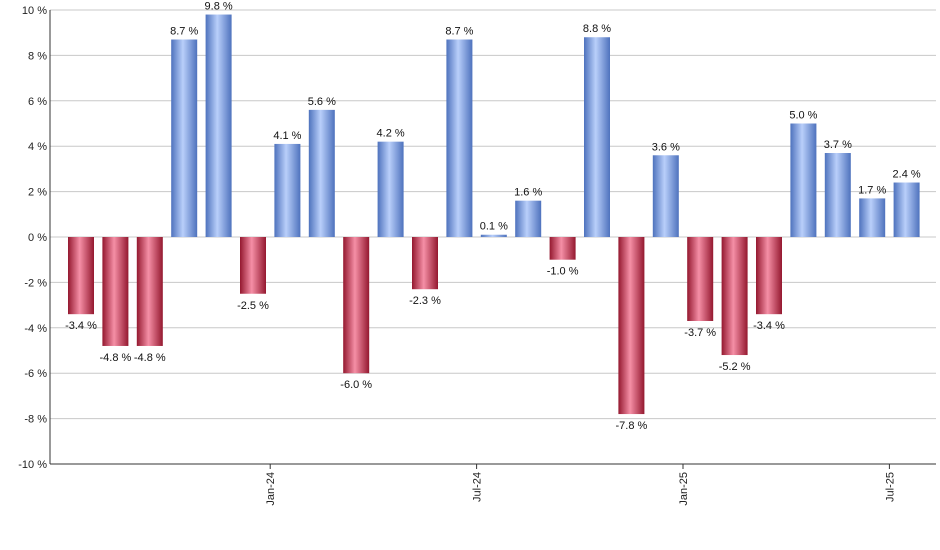  What do you see at coordinates (37, 193) in the screenshot?
I see `y-tick-label: 2 %` at bounding box center [37, 193].